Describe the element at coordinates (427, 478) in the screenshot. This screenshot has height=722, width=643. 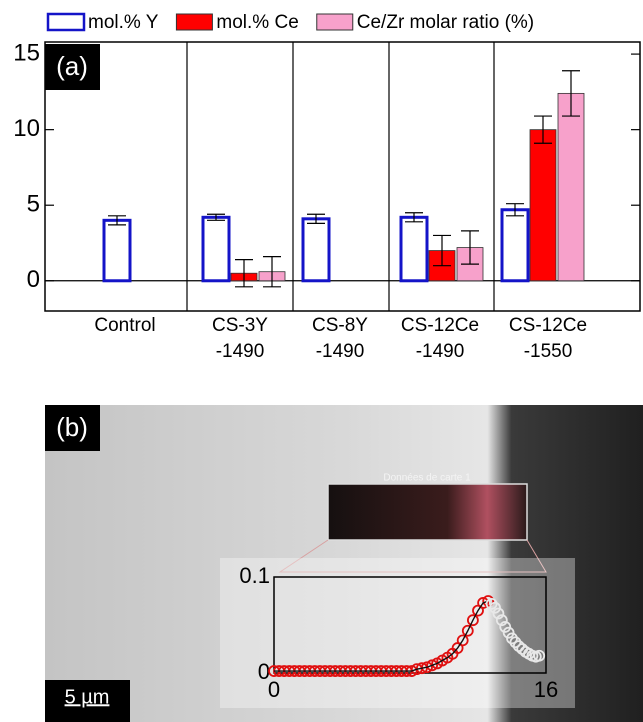
I see `map-title: Données de carte 1` at that location.